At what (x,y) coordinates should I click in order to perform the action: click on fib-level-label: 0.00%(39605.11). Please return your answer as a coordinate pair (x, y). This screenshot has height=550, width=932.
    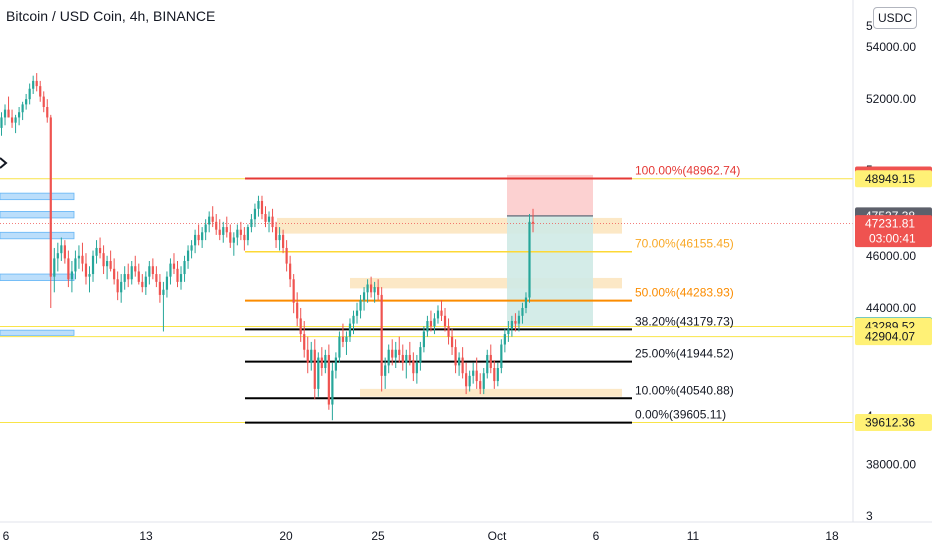
    Looking at the image, I should click on (680, 415).